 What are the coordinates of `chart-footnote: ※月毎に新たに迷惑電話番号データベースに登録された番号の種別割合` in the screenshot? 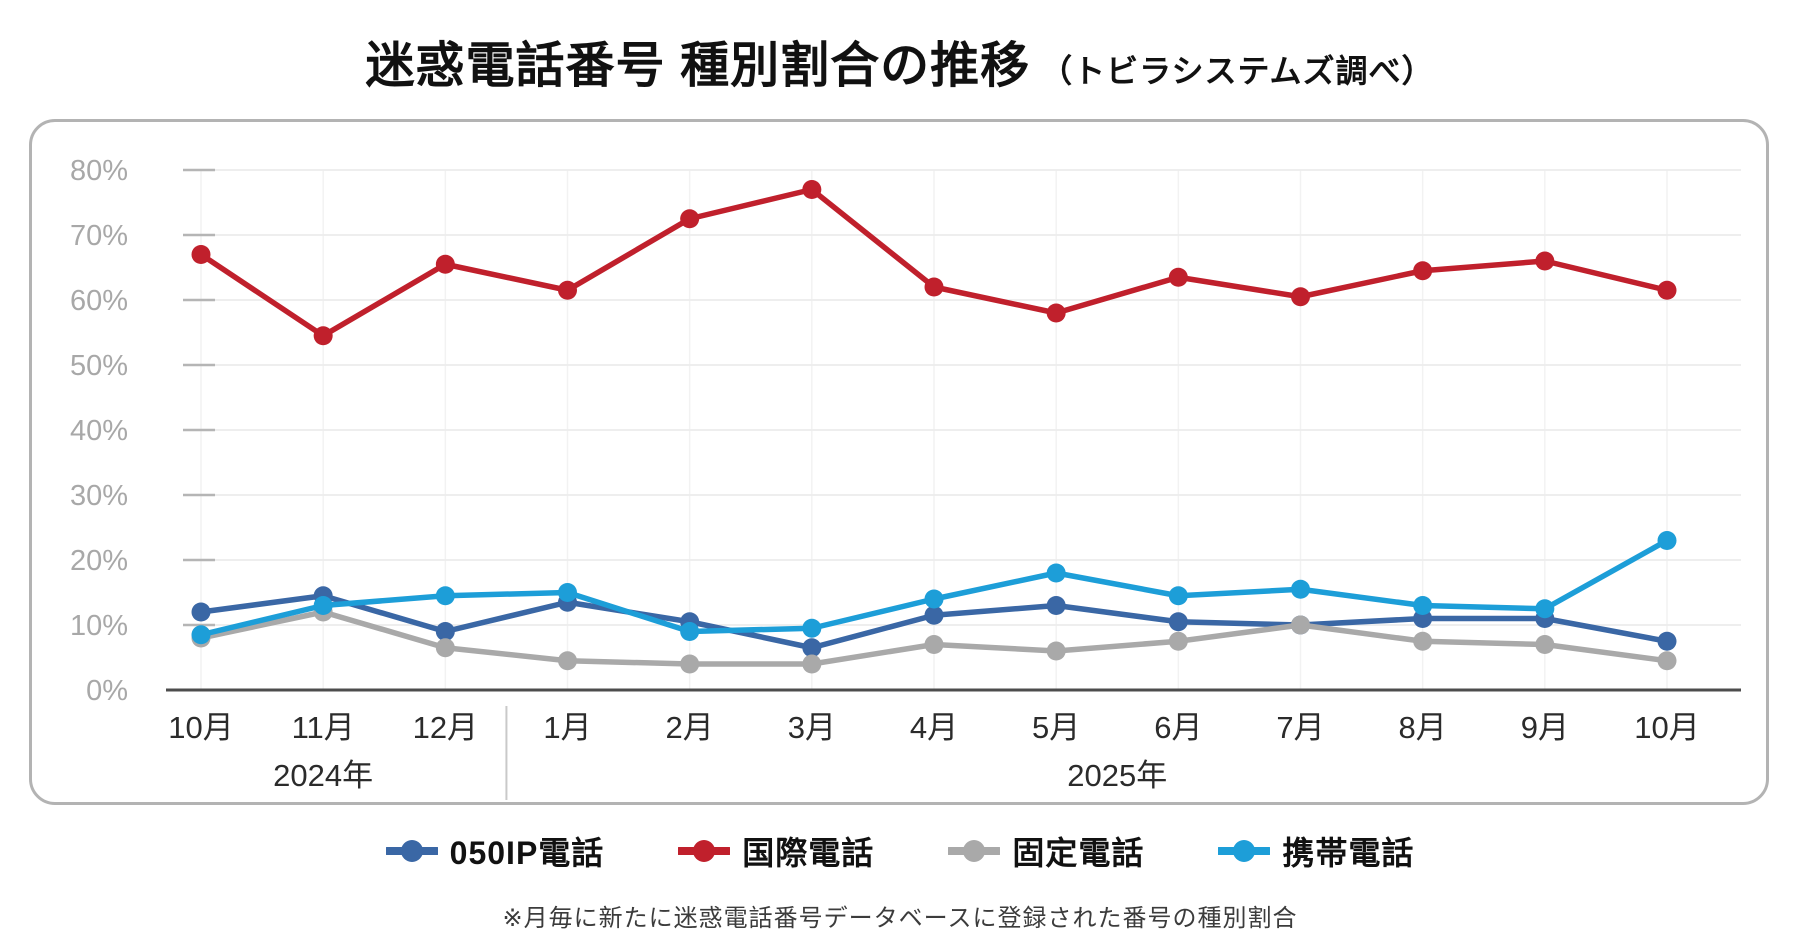 It's located at (900, 918).